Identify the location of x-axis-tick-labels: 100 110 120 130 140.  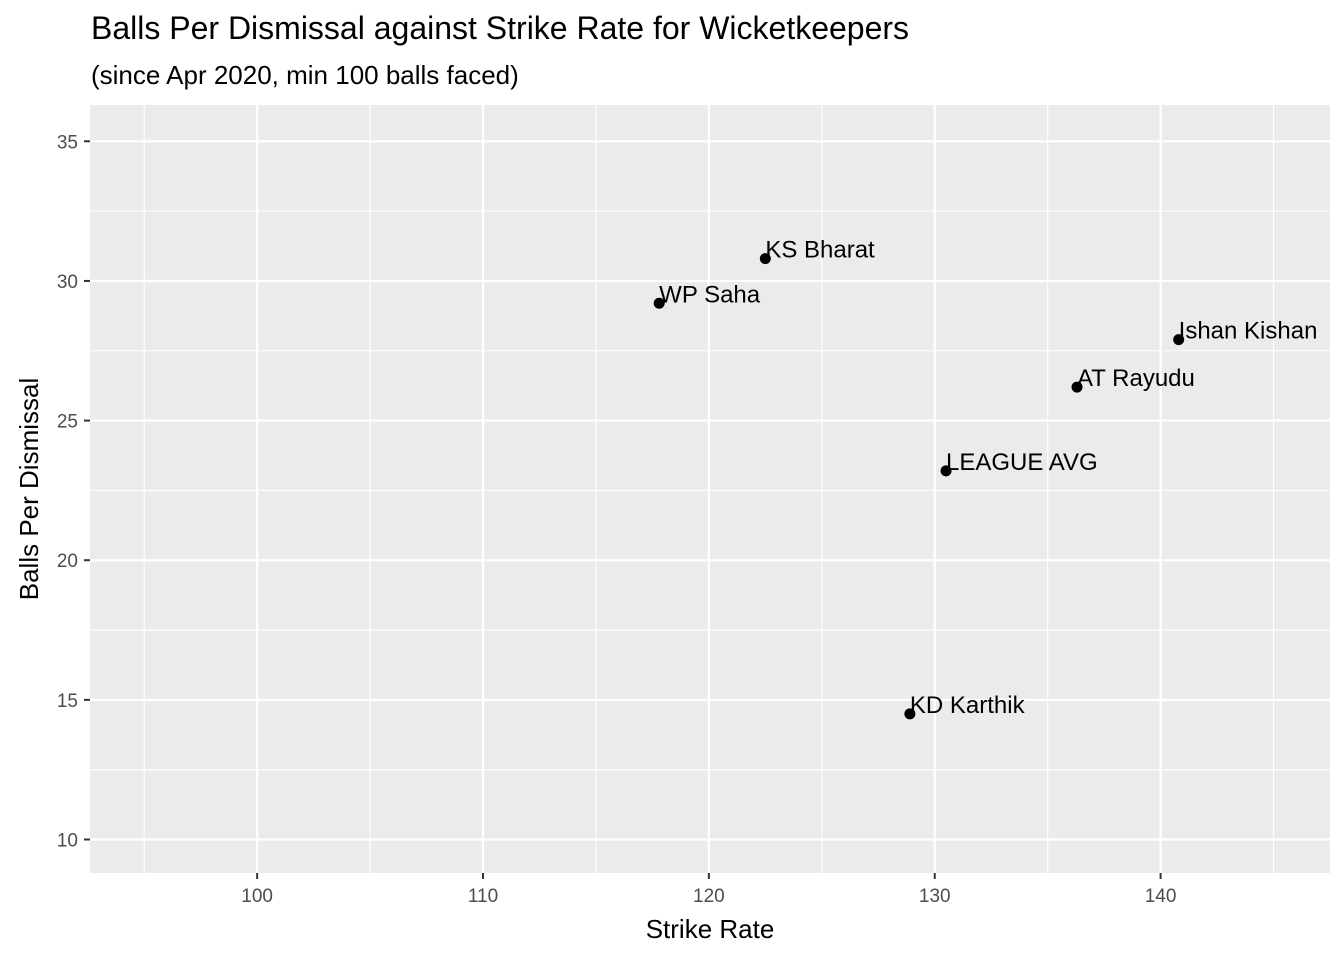
(708, 896).